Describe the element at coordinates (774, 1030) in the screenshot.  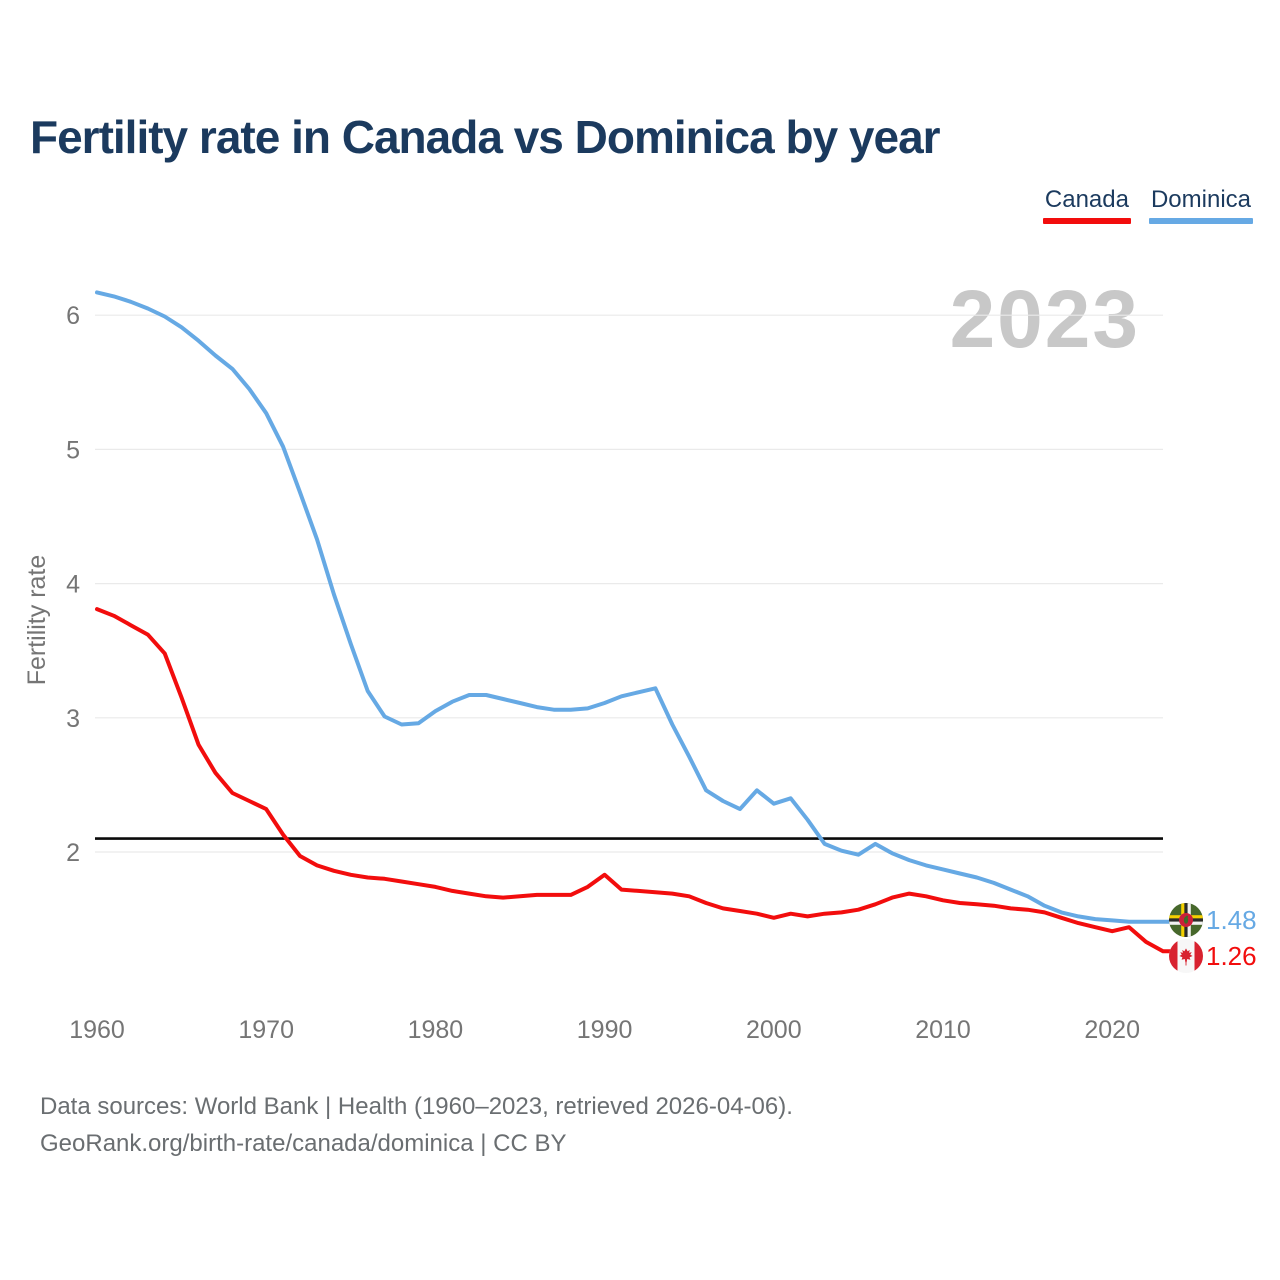
I see `x-tick-label: 2000` at that location.